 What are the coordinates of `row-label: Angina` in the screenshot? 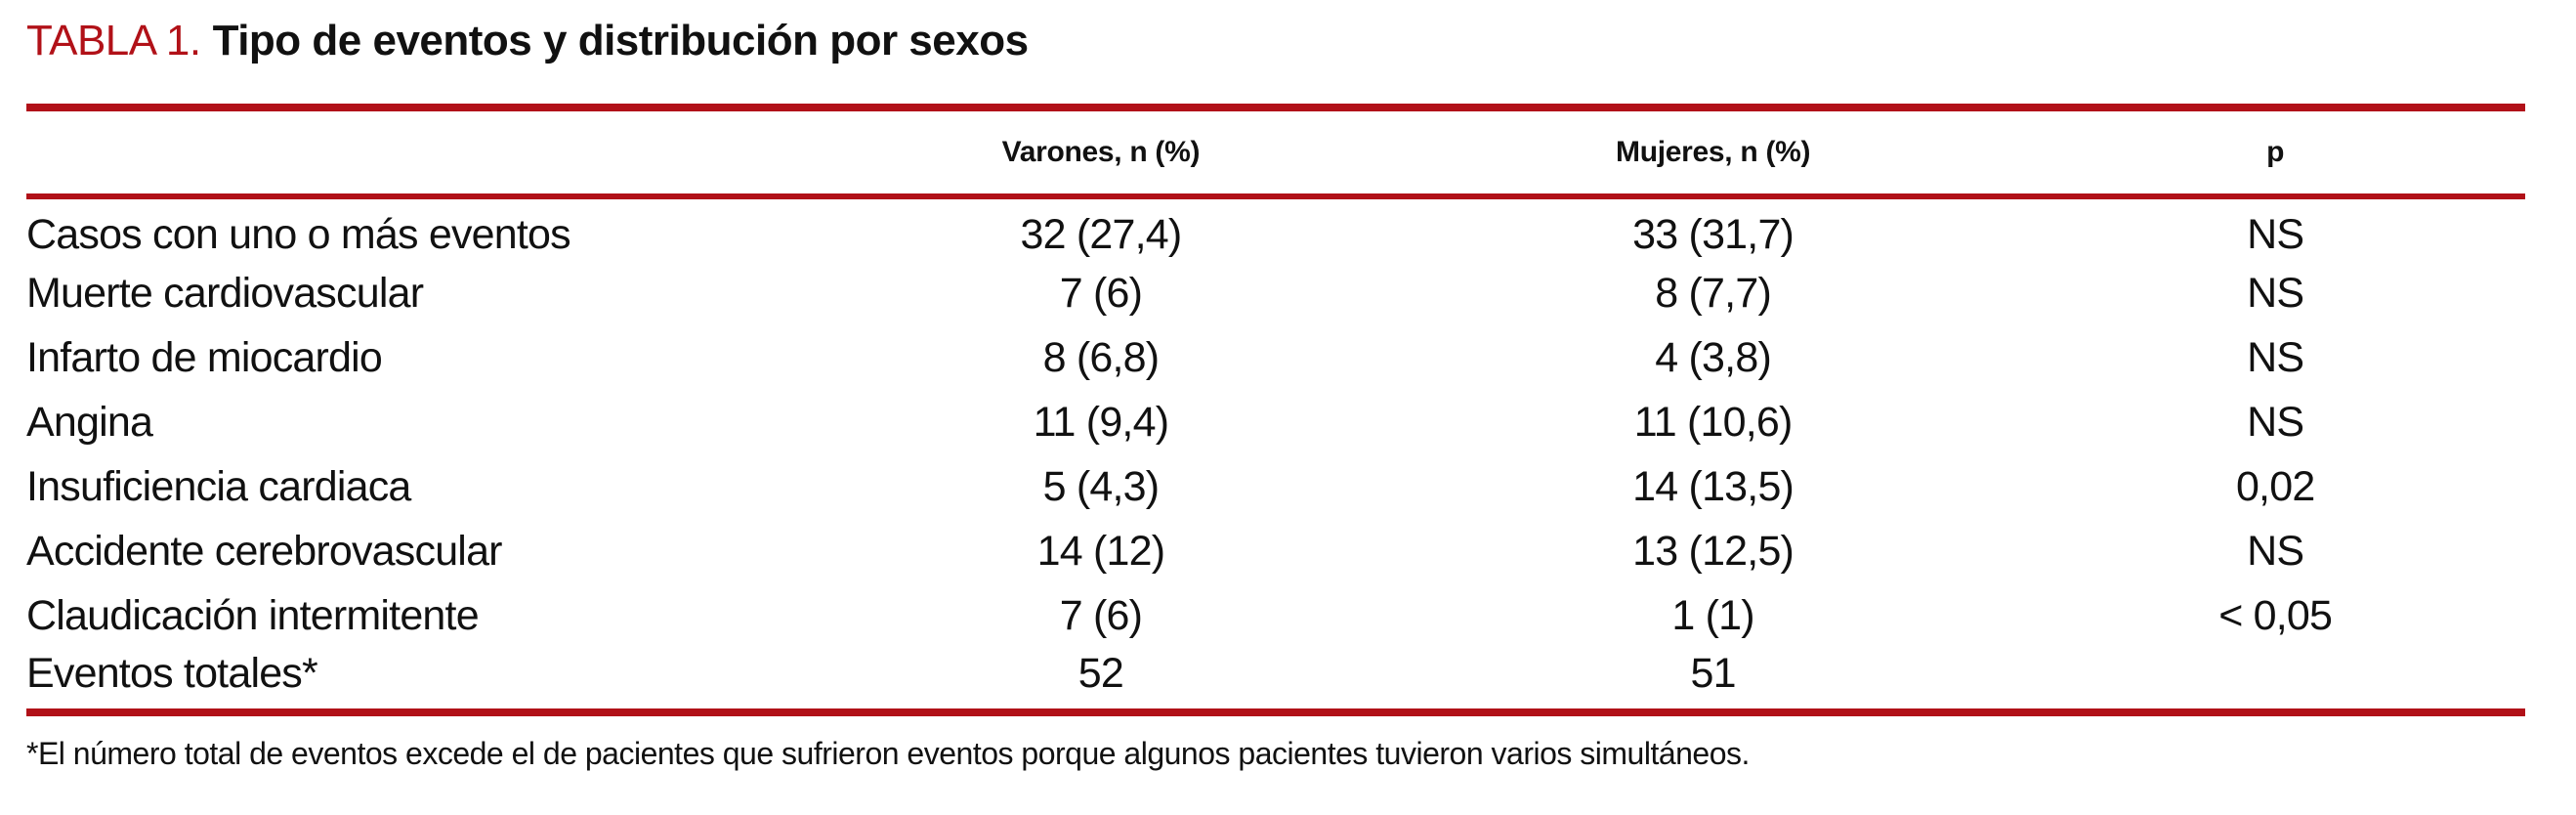 It's located at (89, 422).